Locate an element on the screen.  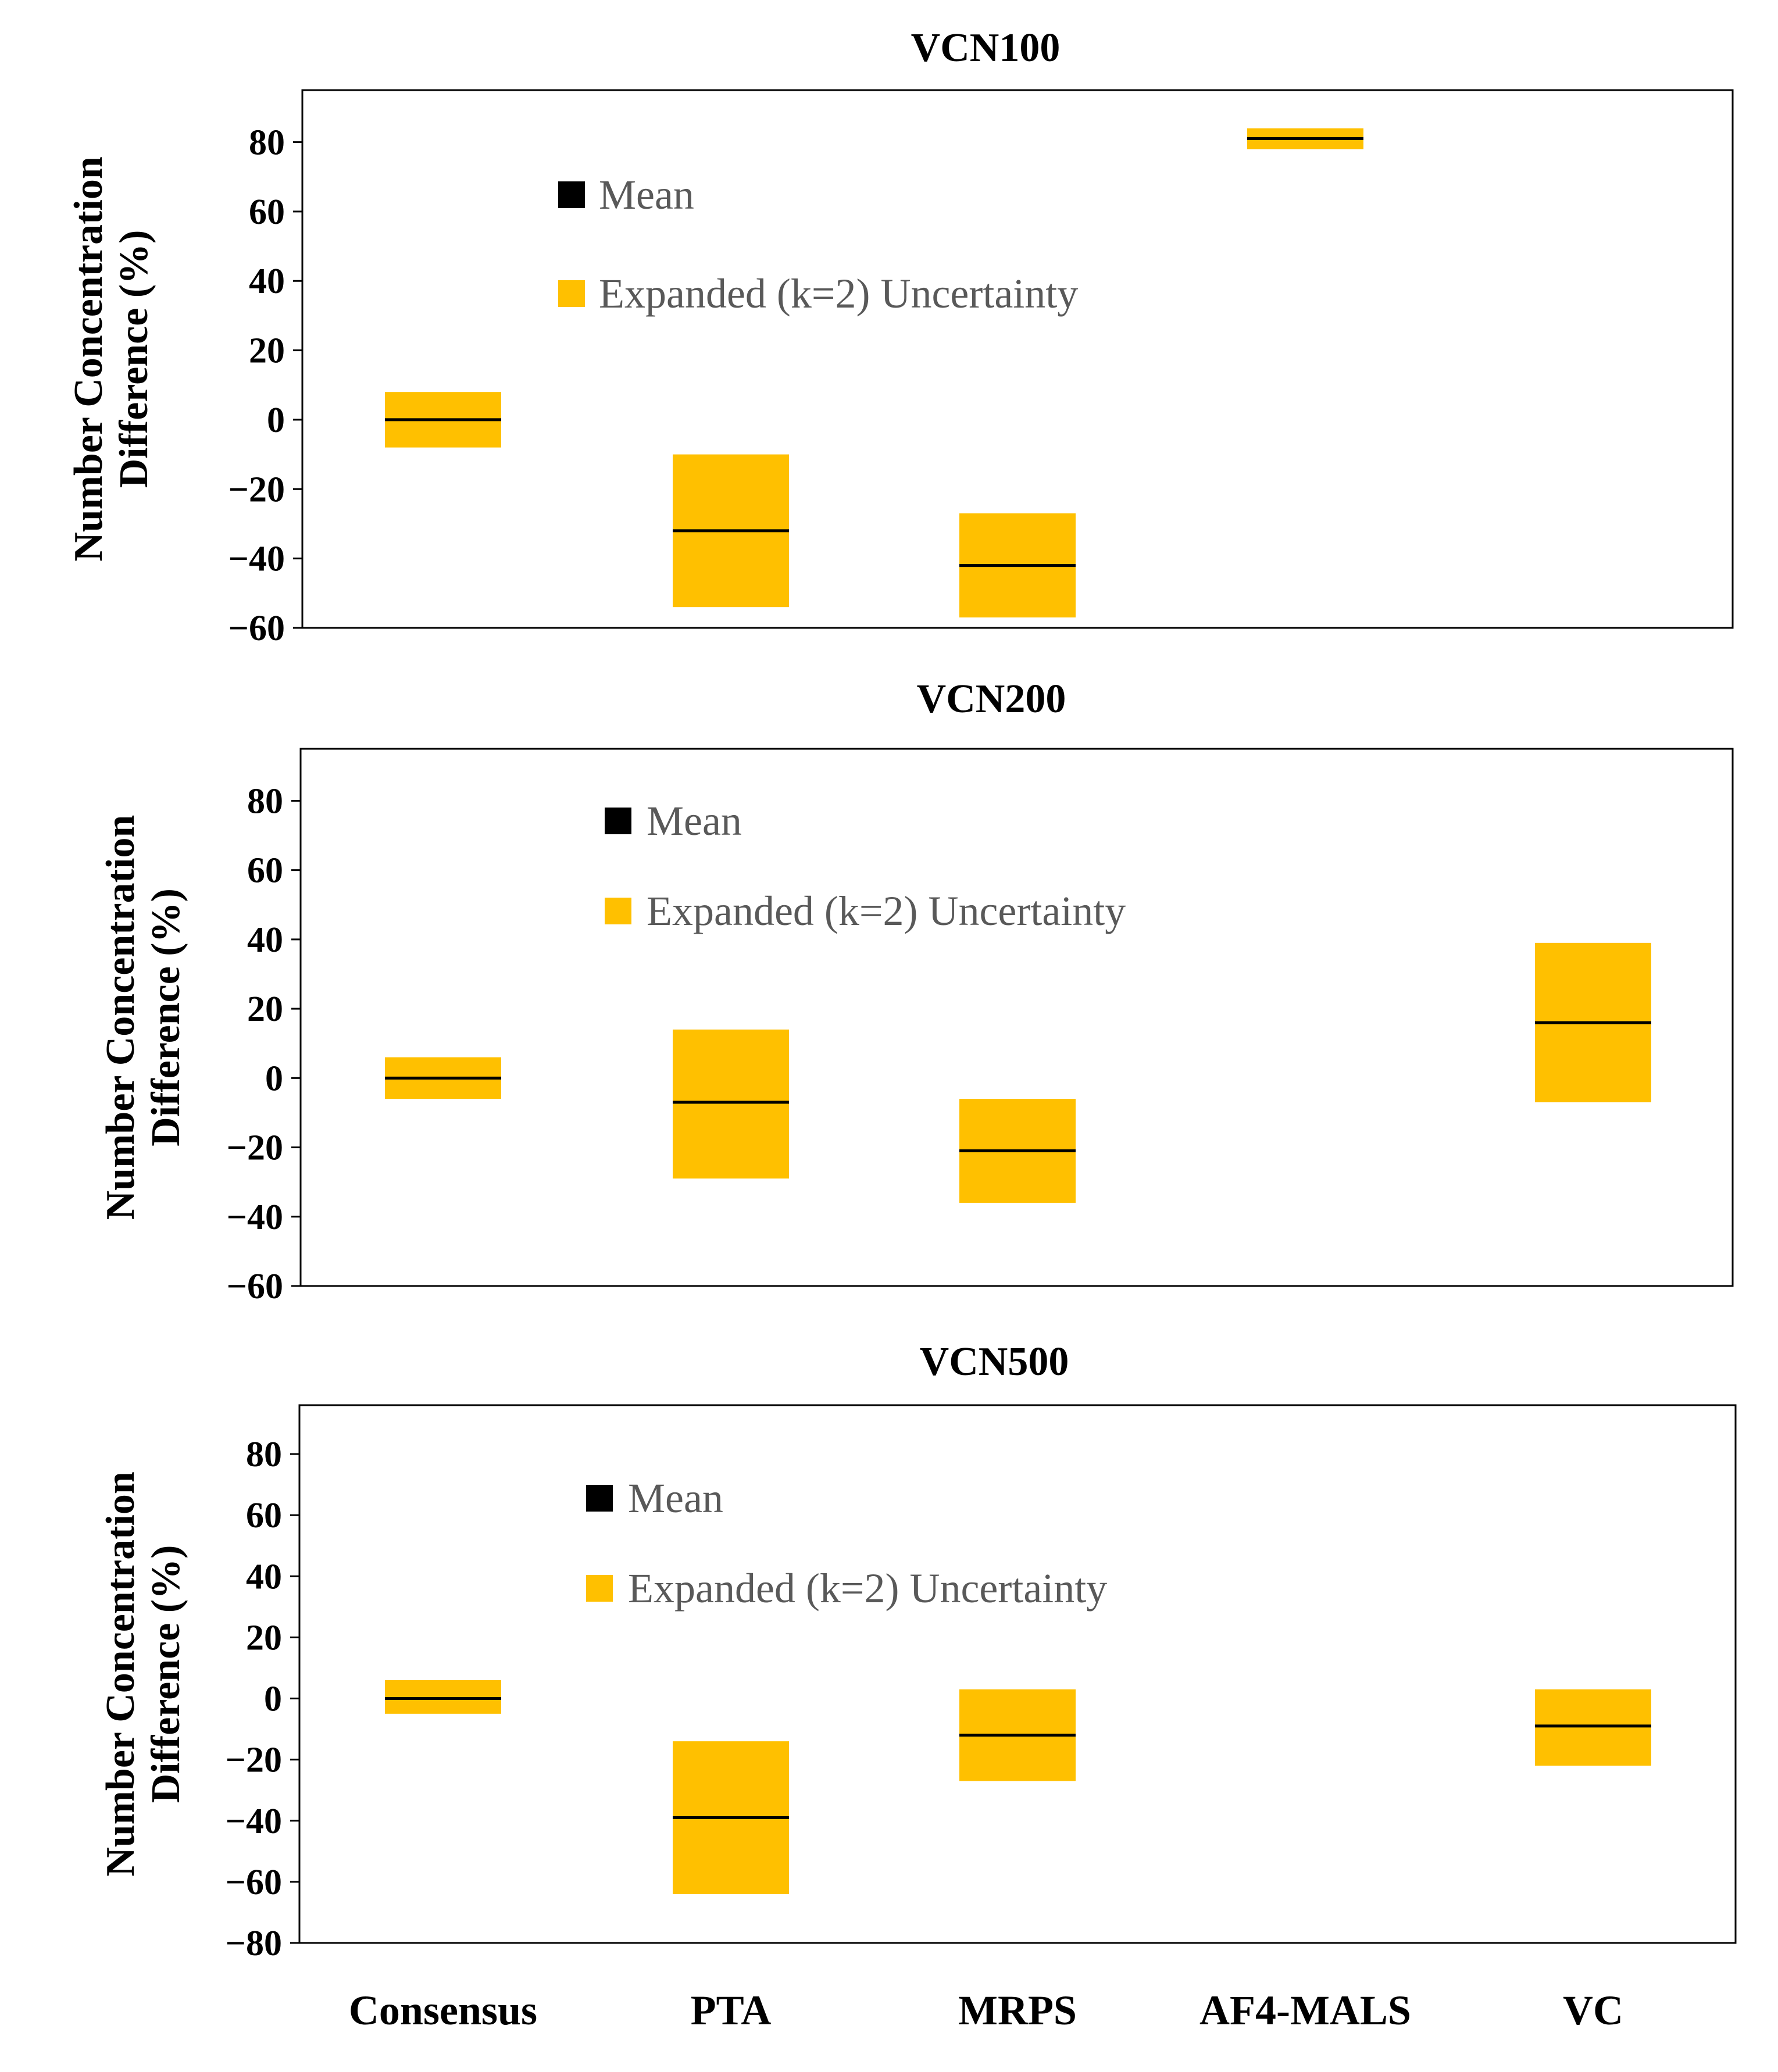
uncertainty-bar-pta is located at coordinates (731, 1104).